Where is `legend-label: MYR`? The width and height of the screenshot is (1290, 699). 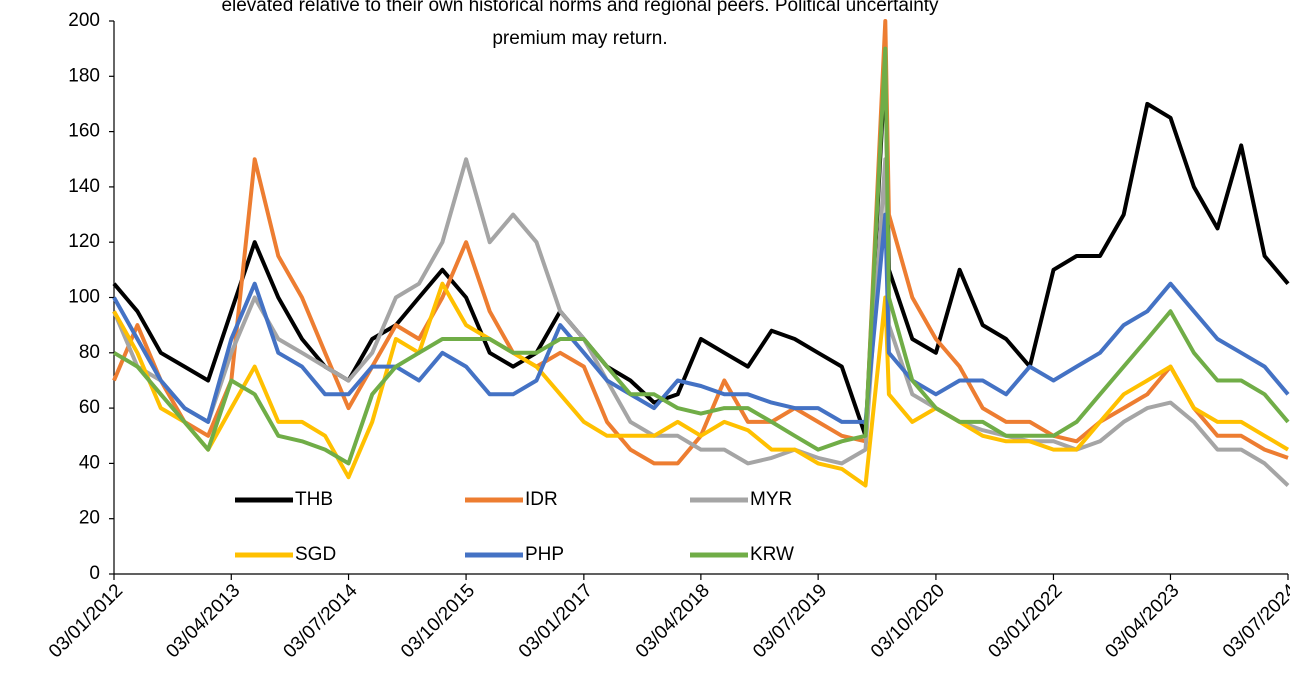
legend-label: MYR is located at coordinates (771, 499).